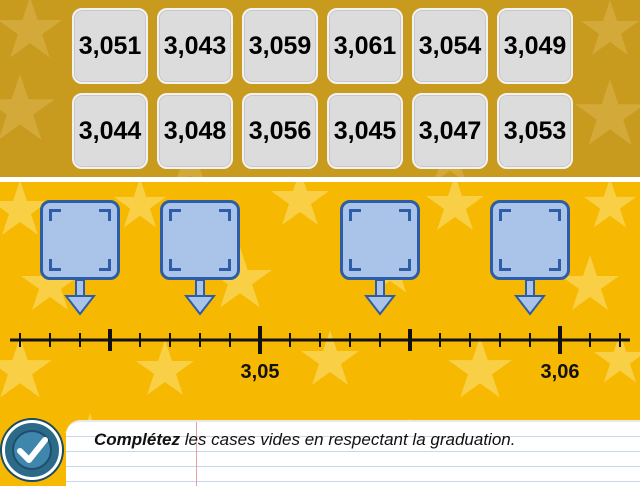 This screenshot has width=640, height=486. Describe the element at coordinates (260, 372) in the screenshot. I see `axis-label: 3,05` at that location.